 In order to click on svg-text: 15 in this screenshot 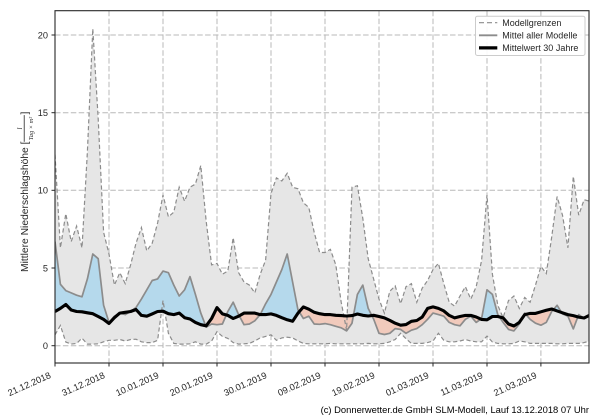, I will do `click(43, 113)`.